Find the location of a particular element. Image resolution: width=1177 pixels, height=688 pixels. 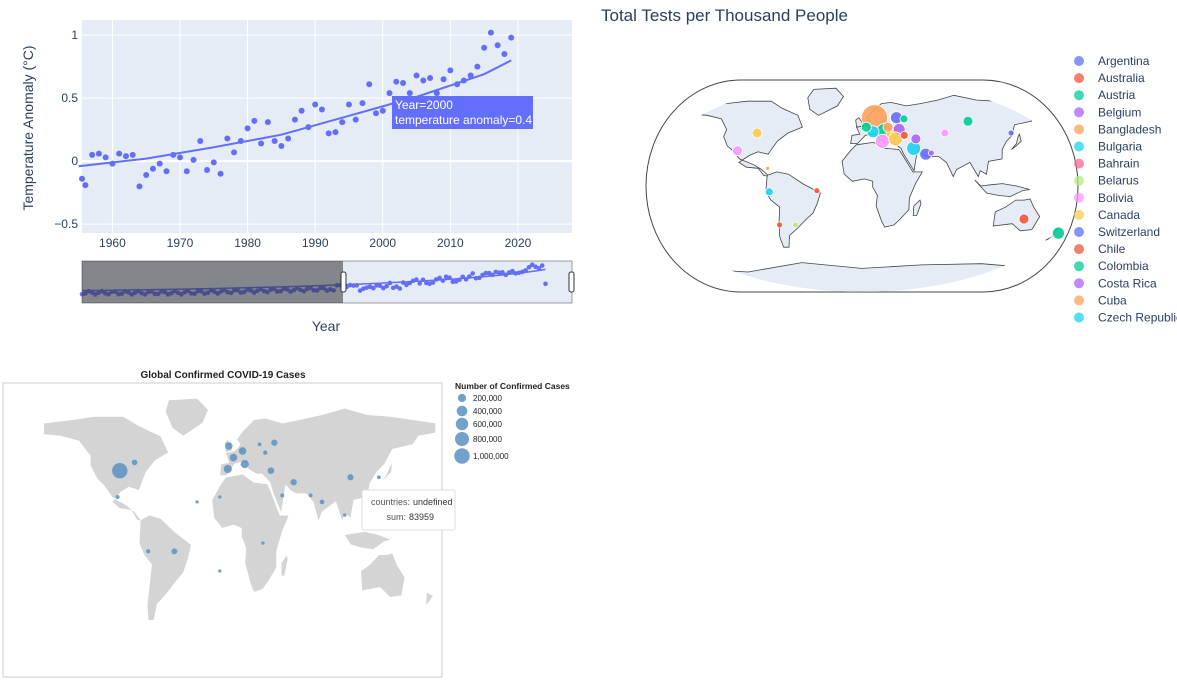

legend-item: Belgium is located at coordinates (1107, 112).